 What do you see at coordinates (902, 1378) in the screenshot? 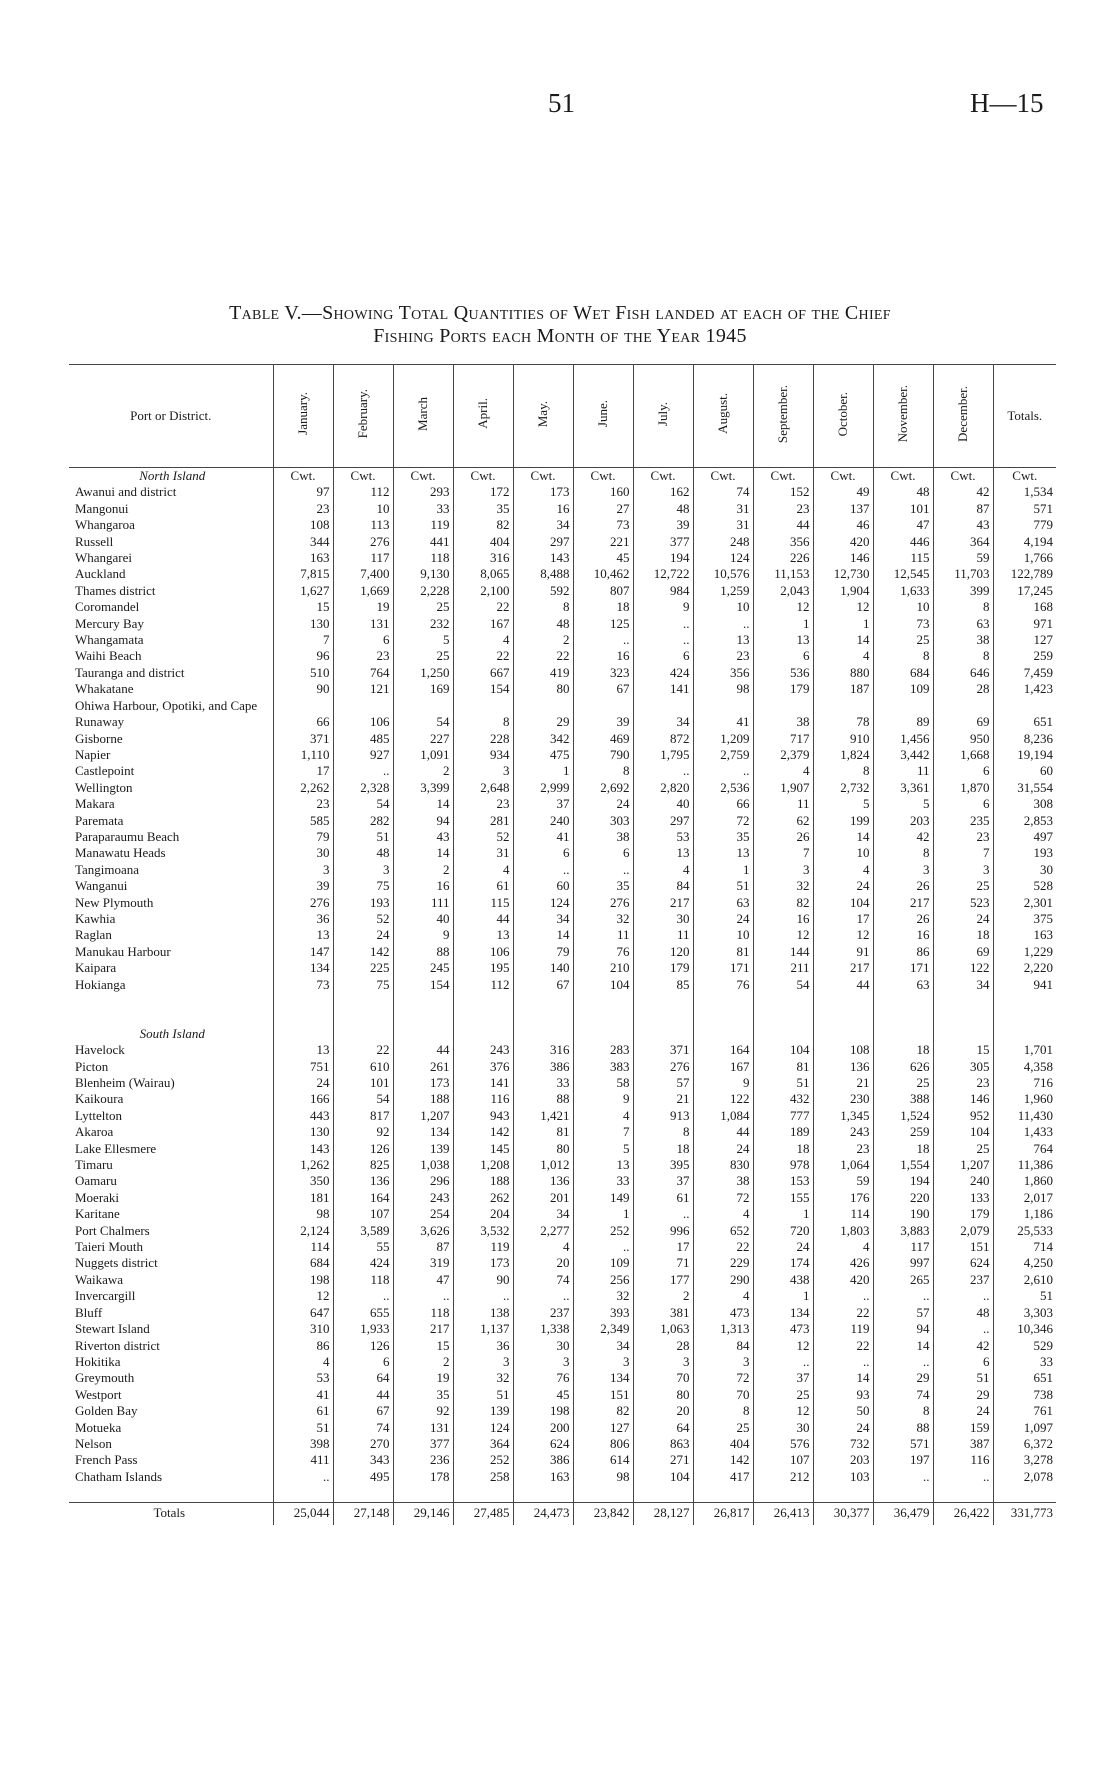
I see `cell-value: 29` at bounding box center [902, 1378].